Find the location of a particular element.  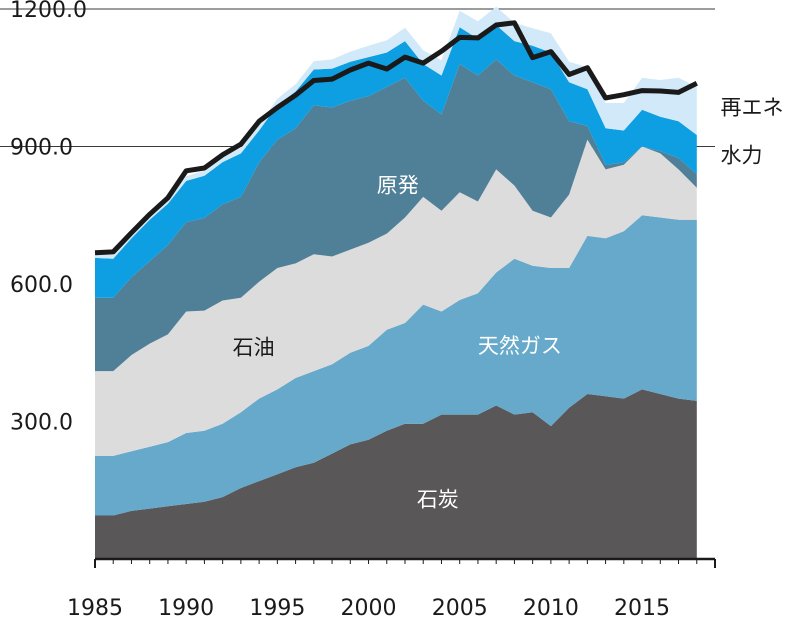

y-tick-label: 300.0 is located at coordinates (41, 423).